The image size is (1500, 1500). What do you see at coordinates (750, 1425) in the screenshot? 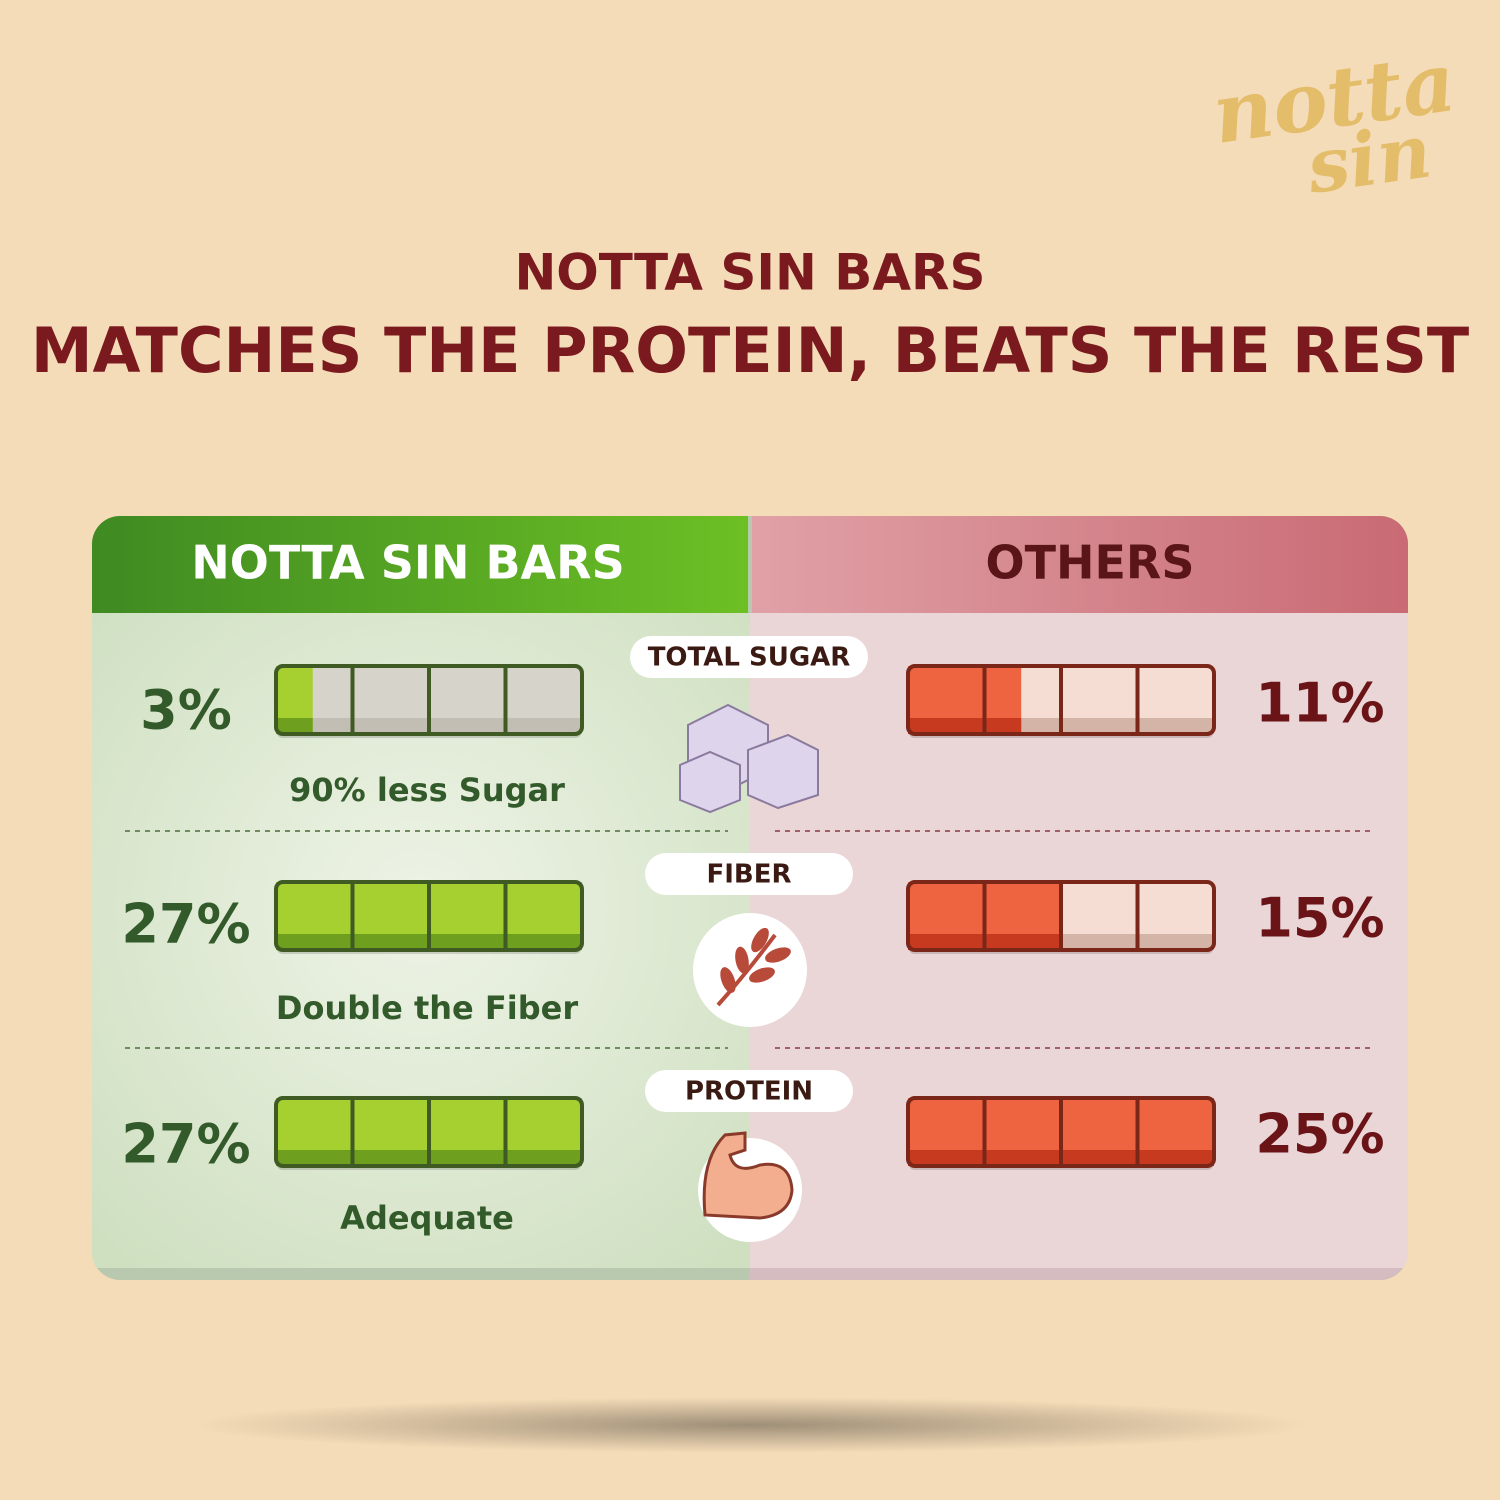
I see `shadow` at bounding box center [750, 1425].